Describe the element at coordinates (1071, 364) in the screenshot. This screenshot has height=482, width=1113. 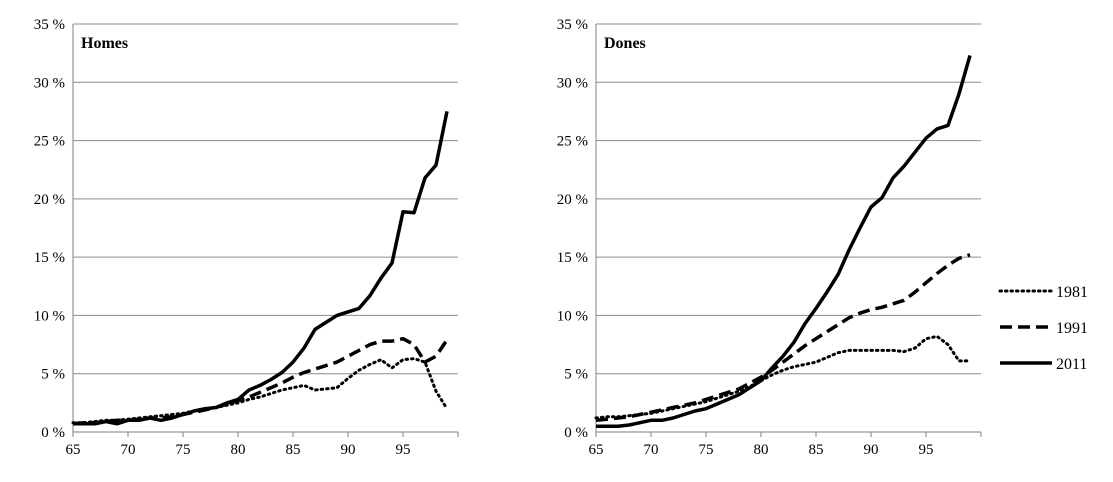
I see `legend-label: 2011` at that location.